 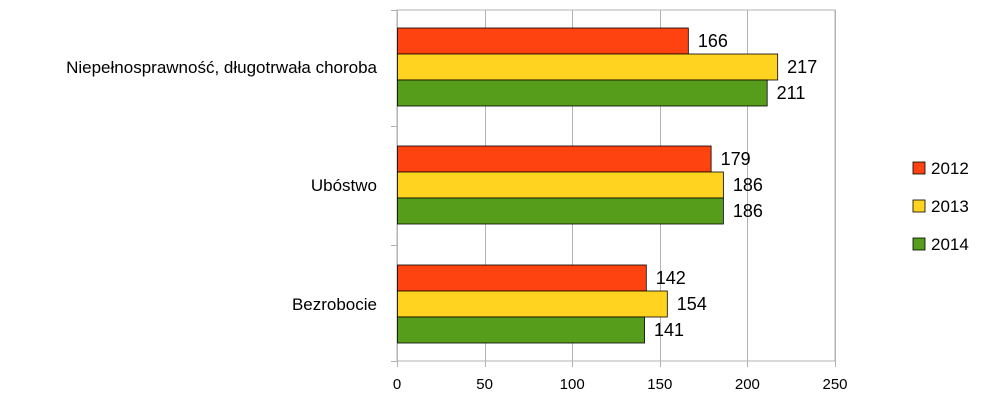 I want to click on data-label-2012-2: 142, so click(x=671, y=278).